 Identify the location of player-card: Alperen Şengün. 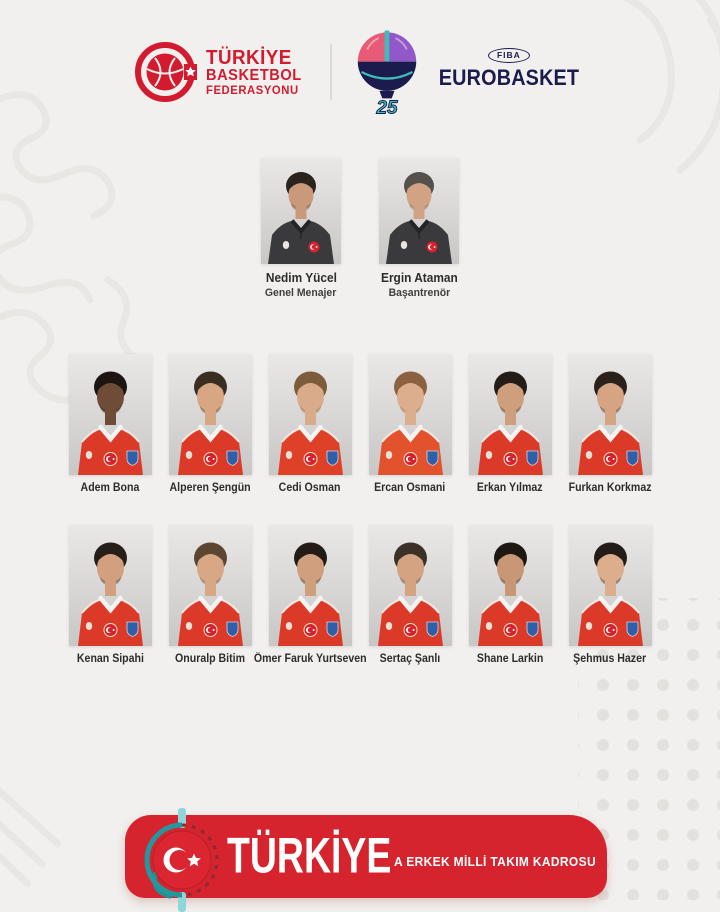
(210, 424).